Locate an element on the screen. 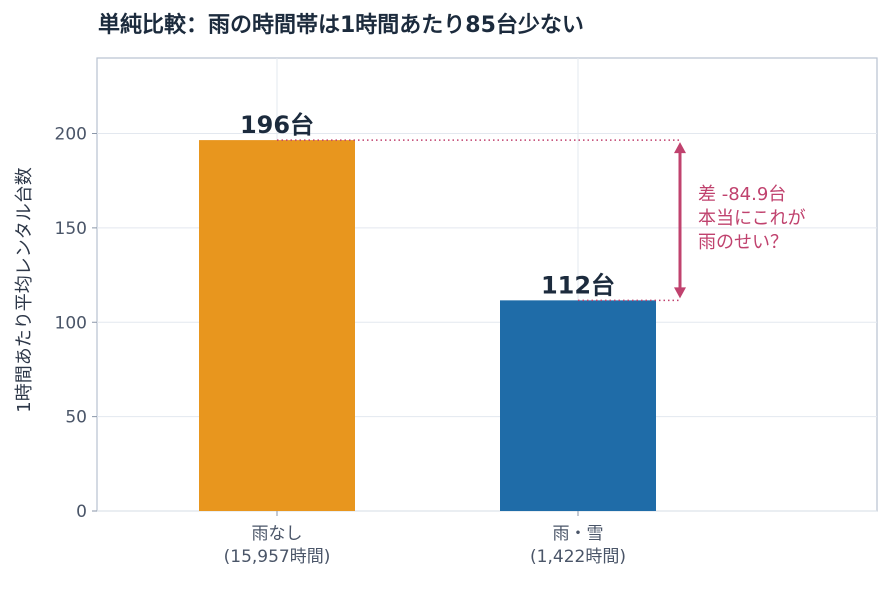  y-tick-label: 100 is located at coordinates (71, 323).